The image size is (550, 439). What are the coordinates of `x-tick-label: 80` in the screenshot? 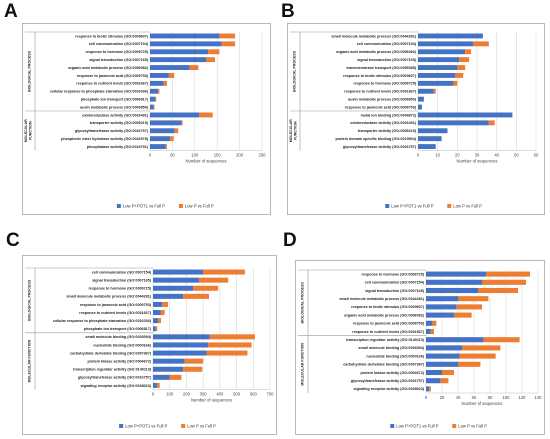 It's located at (490, 397).